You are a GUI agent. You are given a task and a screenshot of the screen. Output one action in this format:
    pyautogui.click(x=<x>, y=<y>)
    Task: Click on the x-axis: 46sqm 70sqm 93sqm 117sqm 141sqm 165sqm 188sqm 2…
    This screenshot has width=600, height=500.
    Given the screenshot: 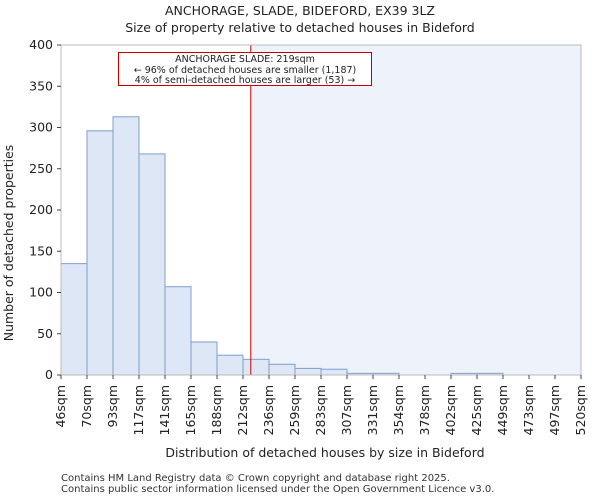 What is the action you would take?
    pyautogui.click(x=320, y=405)
    